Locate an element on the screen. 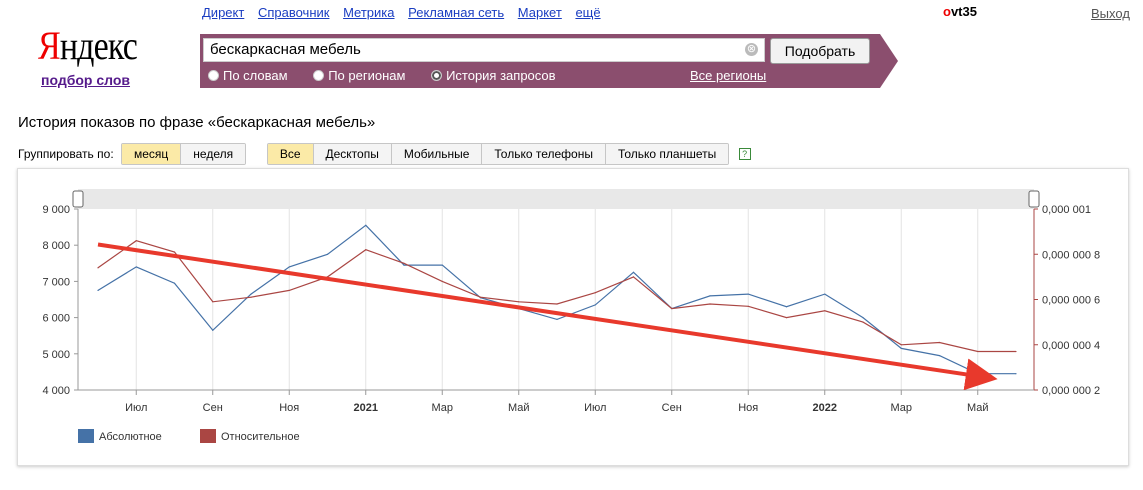 This screenshot has height=490, width=1143. device-all-button: Все is located at coordinates (290, 154).